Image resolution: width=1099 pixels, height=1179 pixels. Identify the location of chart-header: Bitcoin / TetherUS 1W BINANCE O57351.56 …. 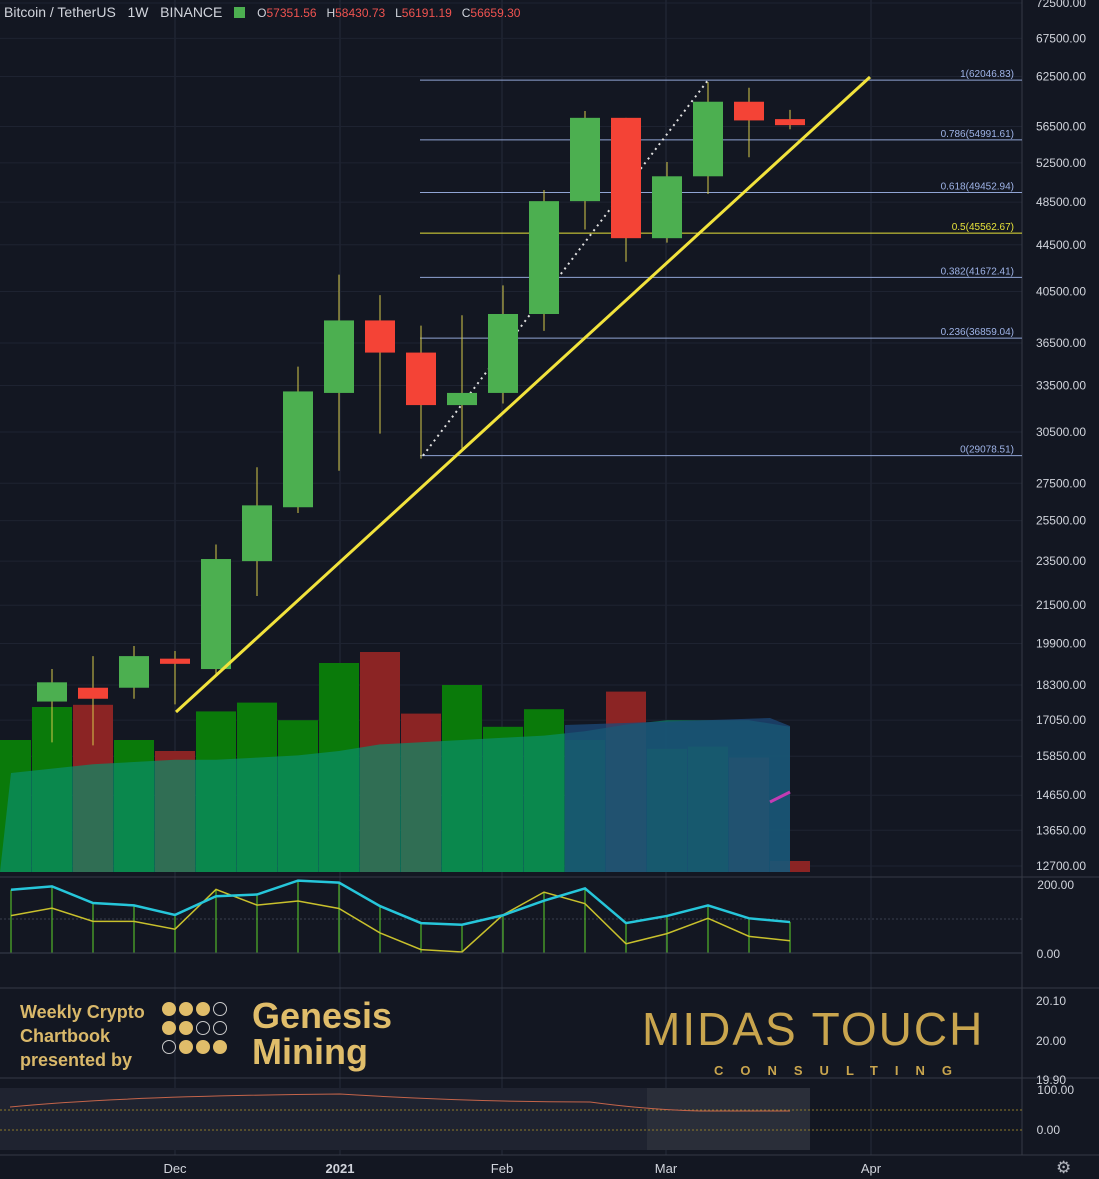
(265, 12).